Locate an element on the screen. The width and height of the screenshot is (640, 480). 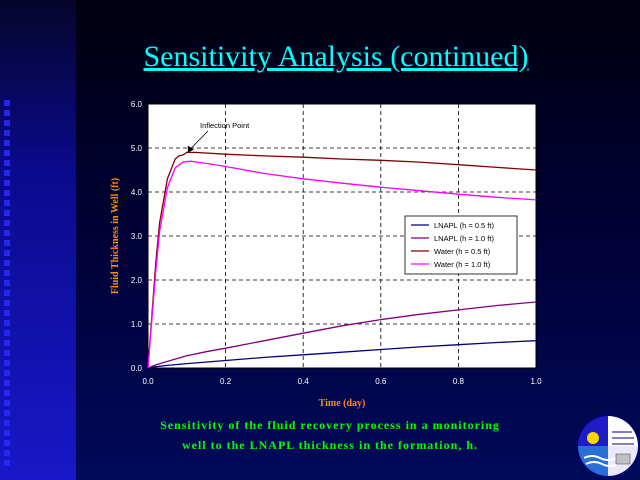
annotation-arrow is located at coordinates (198, 140).